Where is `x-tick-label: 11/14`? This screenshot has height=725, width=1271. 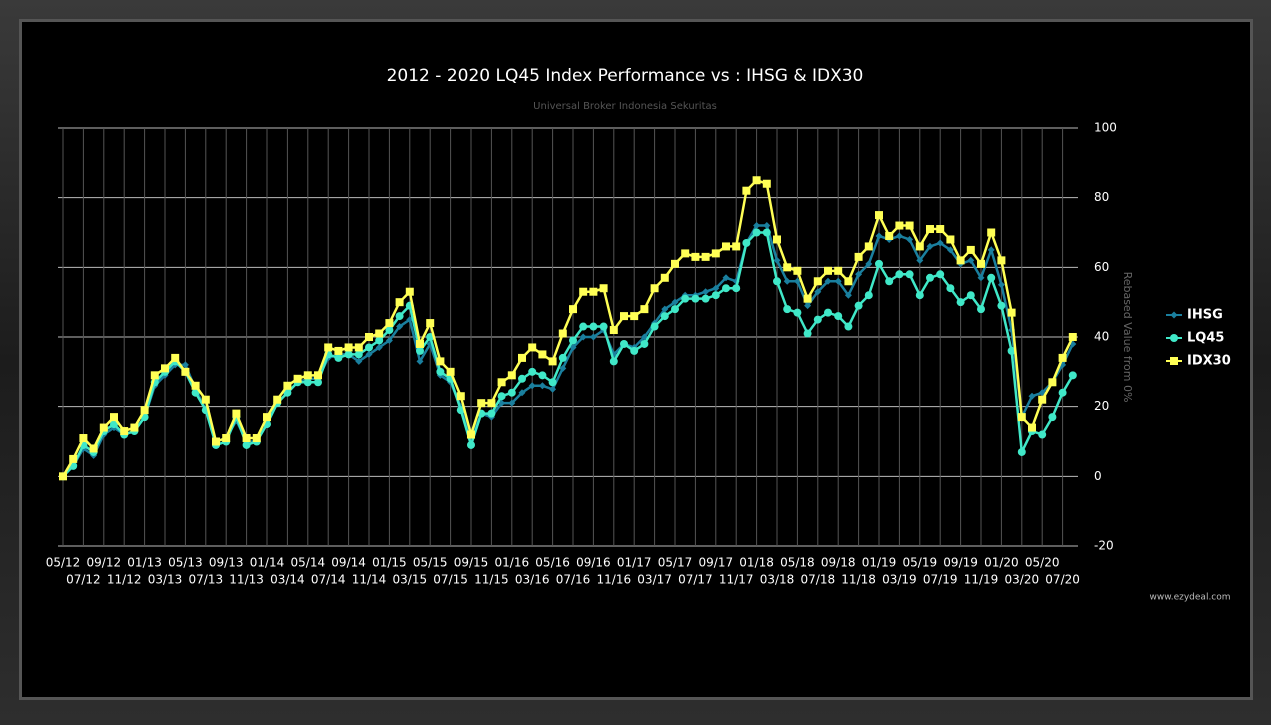
x-tick-label: 11/14 is located at coordinates (369, 580).